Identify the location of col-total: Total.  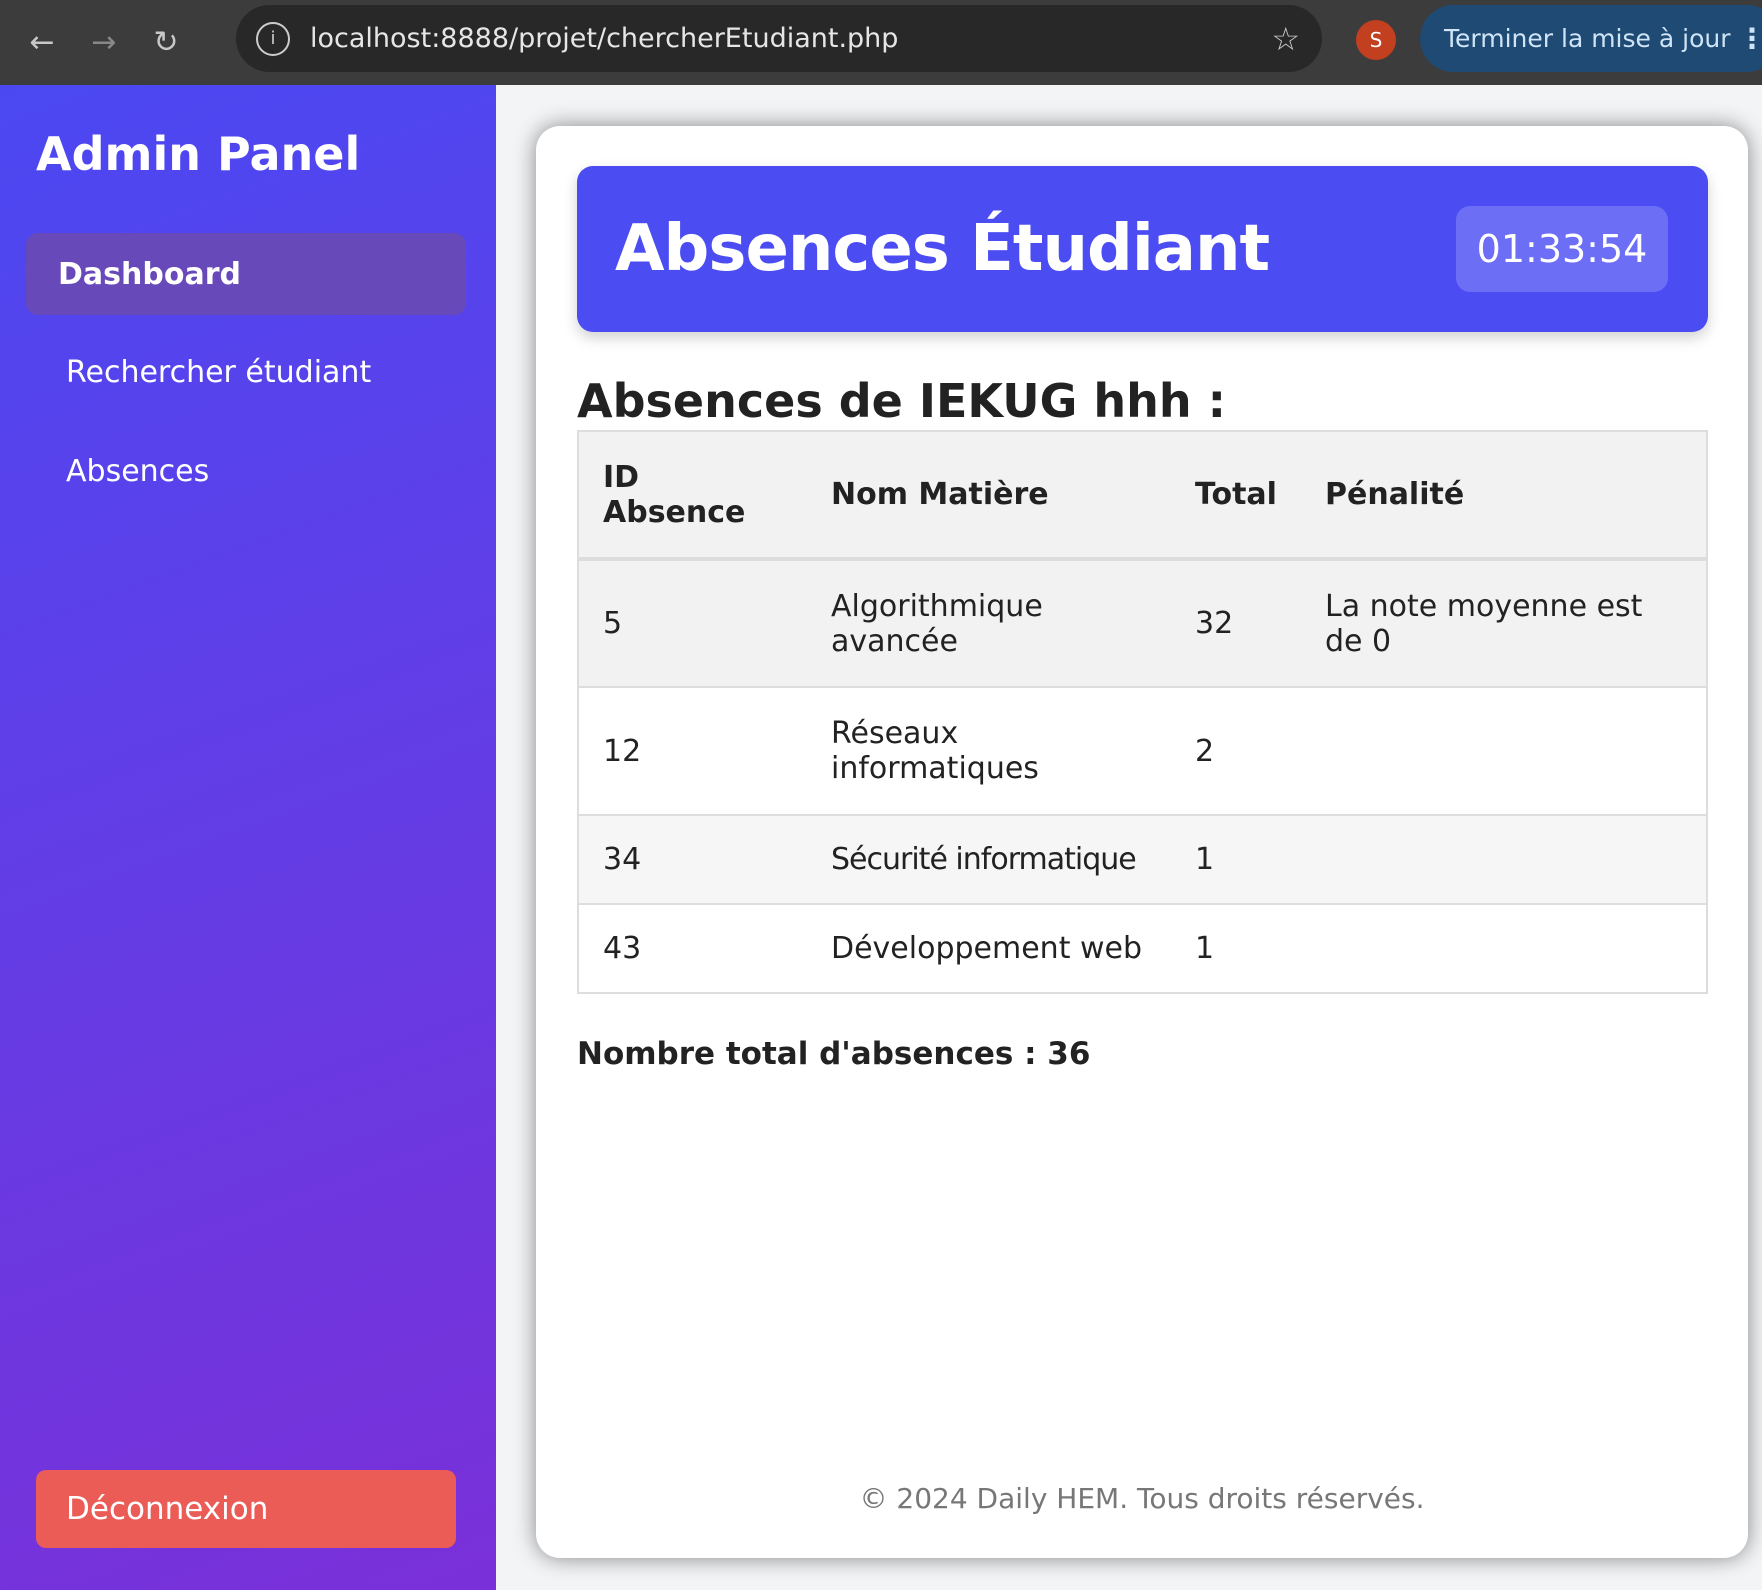
(1236, 496).